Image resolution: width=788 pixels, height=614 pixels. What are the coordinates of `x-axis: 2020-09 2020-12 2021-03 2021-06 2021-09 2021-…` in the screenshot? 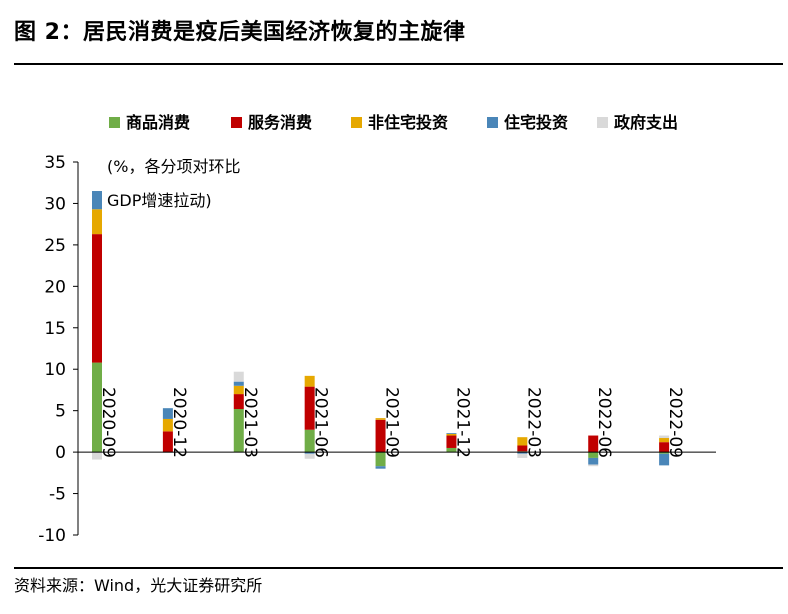 It's located at (397, 422).